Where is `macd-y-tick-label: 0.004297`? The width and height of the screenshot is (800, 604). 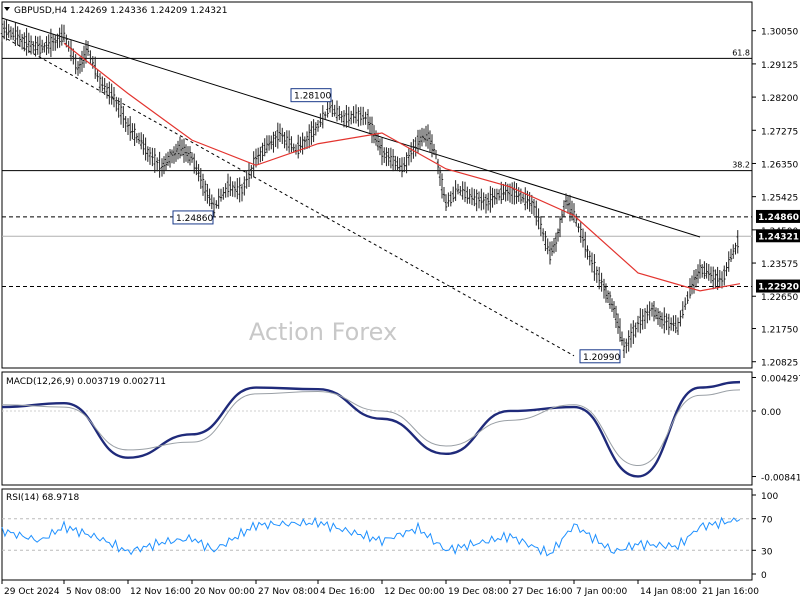
macd-y-tick-label: 0.004297 is located at coordinates (780, 379).